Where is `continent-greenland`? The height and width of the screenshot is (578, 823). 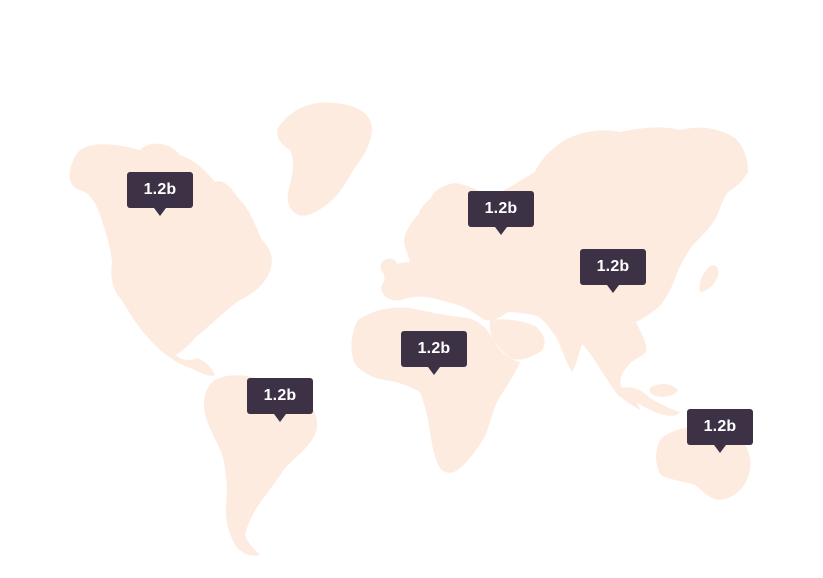 continent-greenland is located at coordinates (324, 159).